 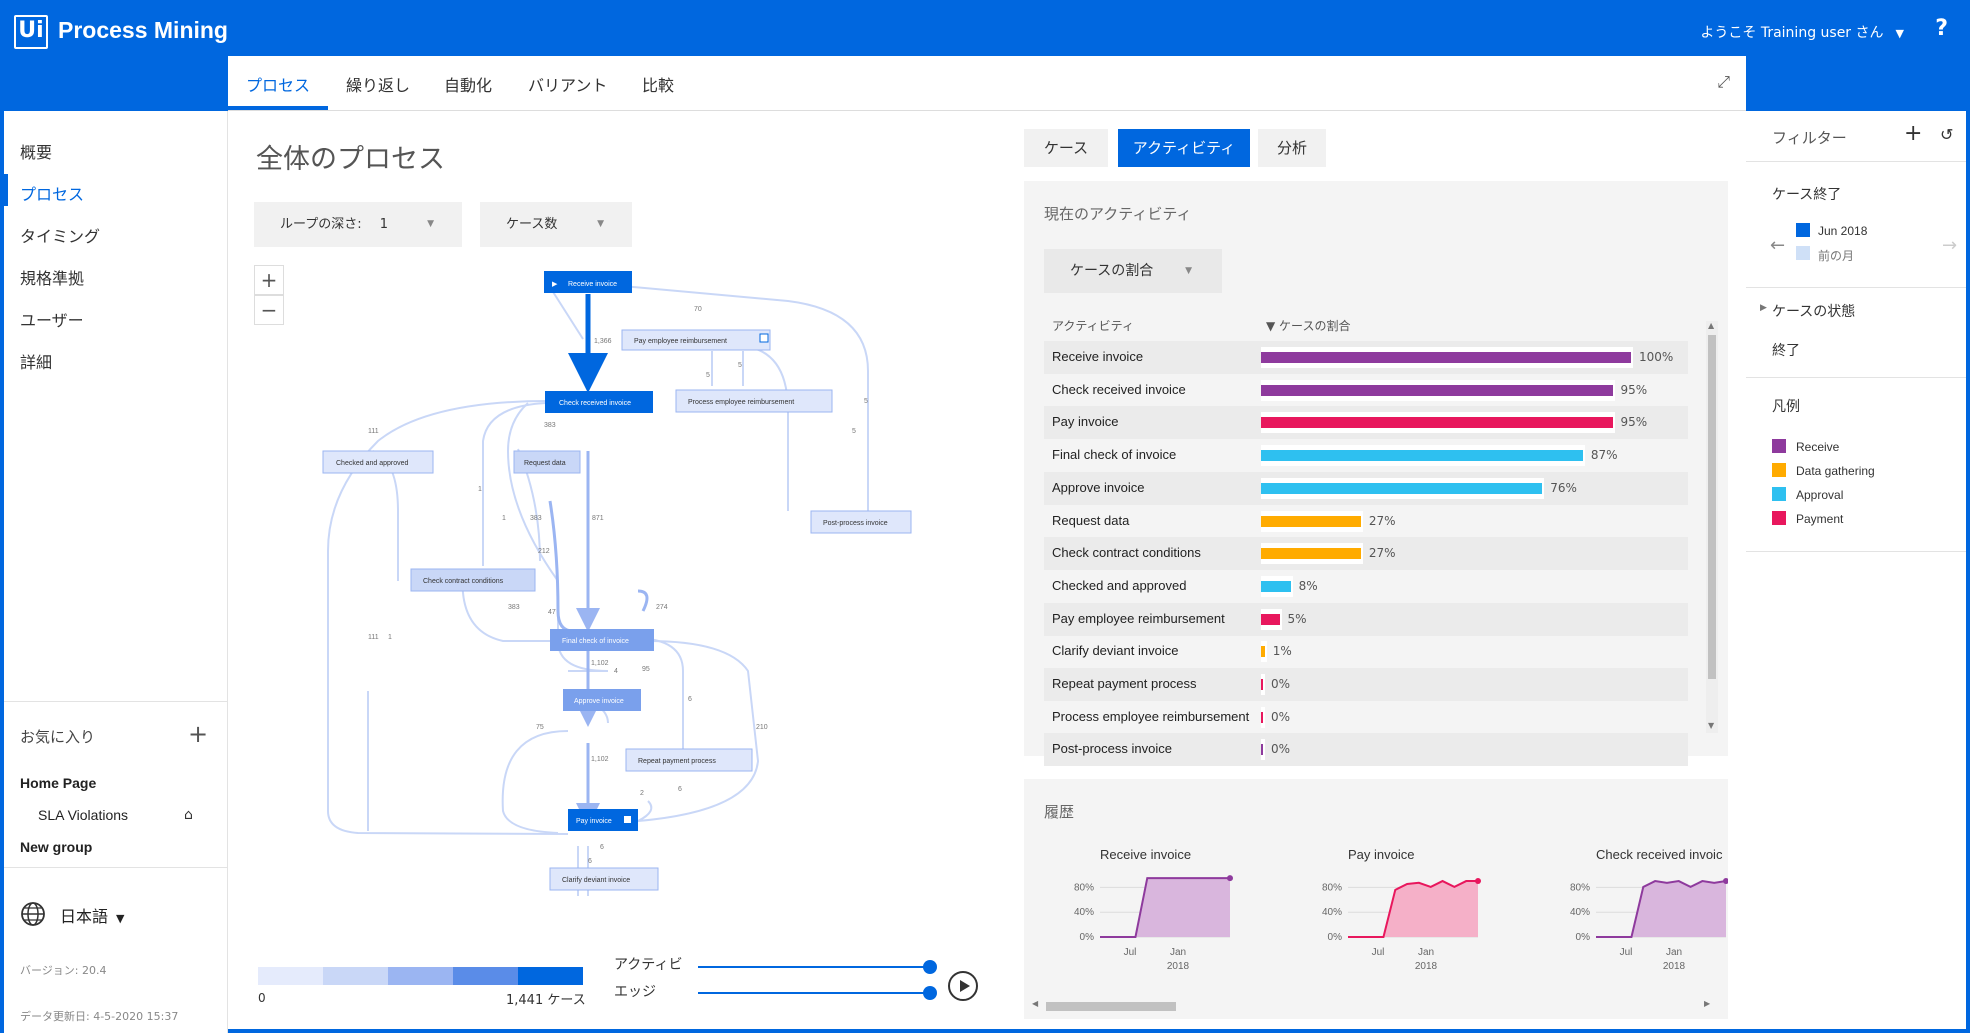 I want to click on process-node-pay-invoice: Pay invoice, so click(x=603, y=820).